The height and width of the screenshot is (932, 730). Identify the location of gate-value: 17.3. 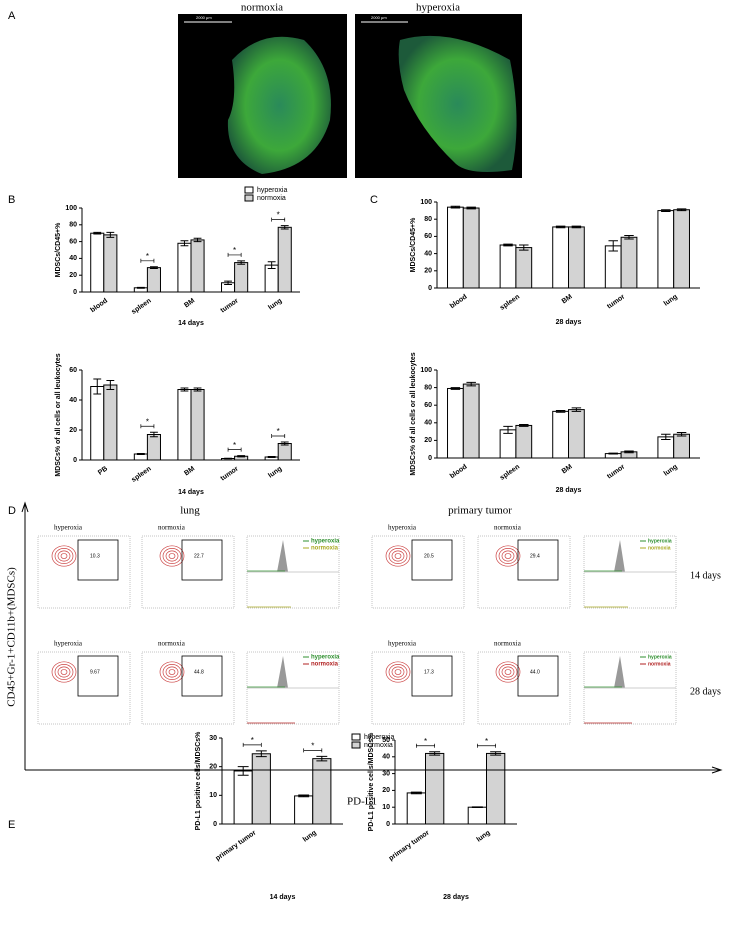
(429, 672).